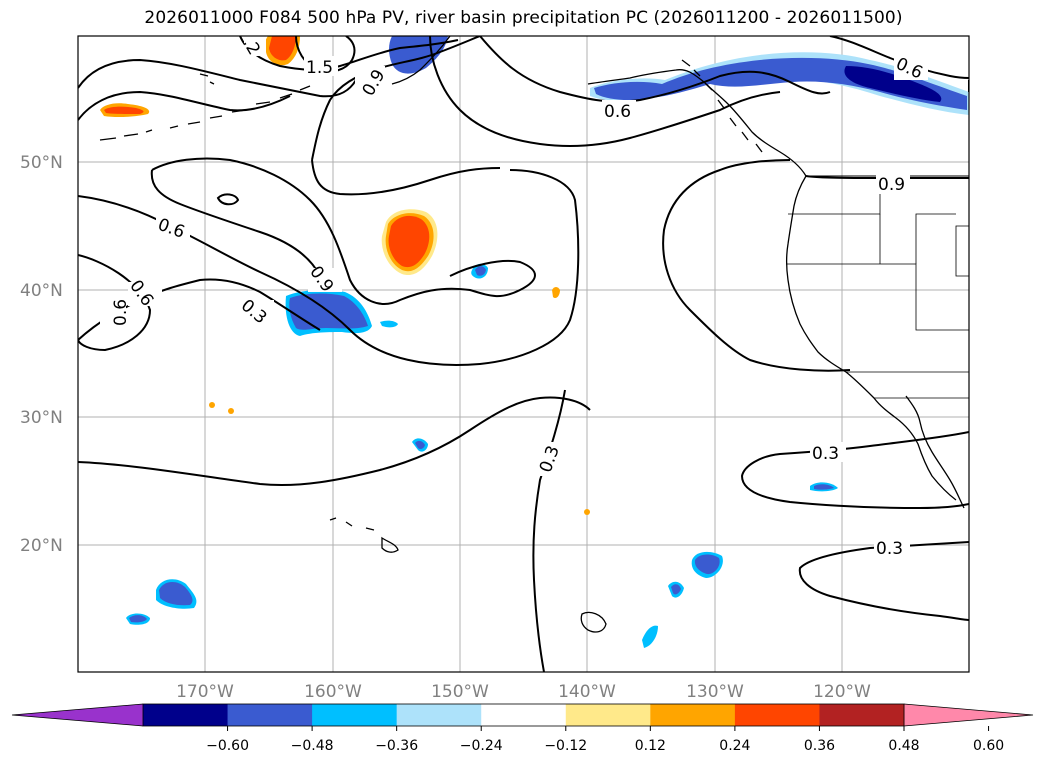 The width and height of the screenshot is (1047, 765). What do you see at coordinates (889, 549) in the screenshot?
I see `contour-label-14: 0.3` at bounding box center [889, 549].